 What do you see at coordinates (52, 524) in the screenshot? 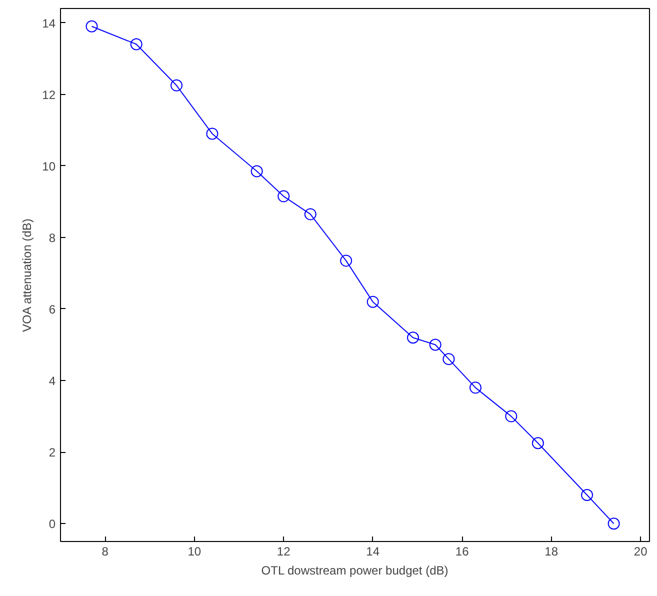
I see `y-tick-label: 0` at bounding box center [52, 524].